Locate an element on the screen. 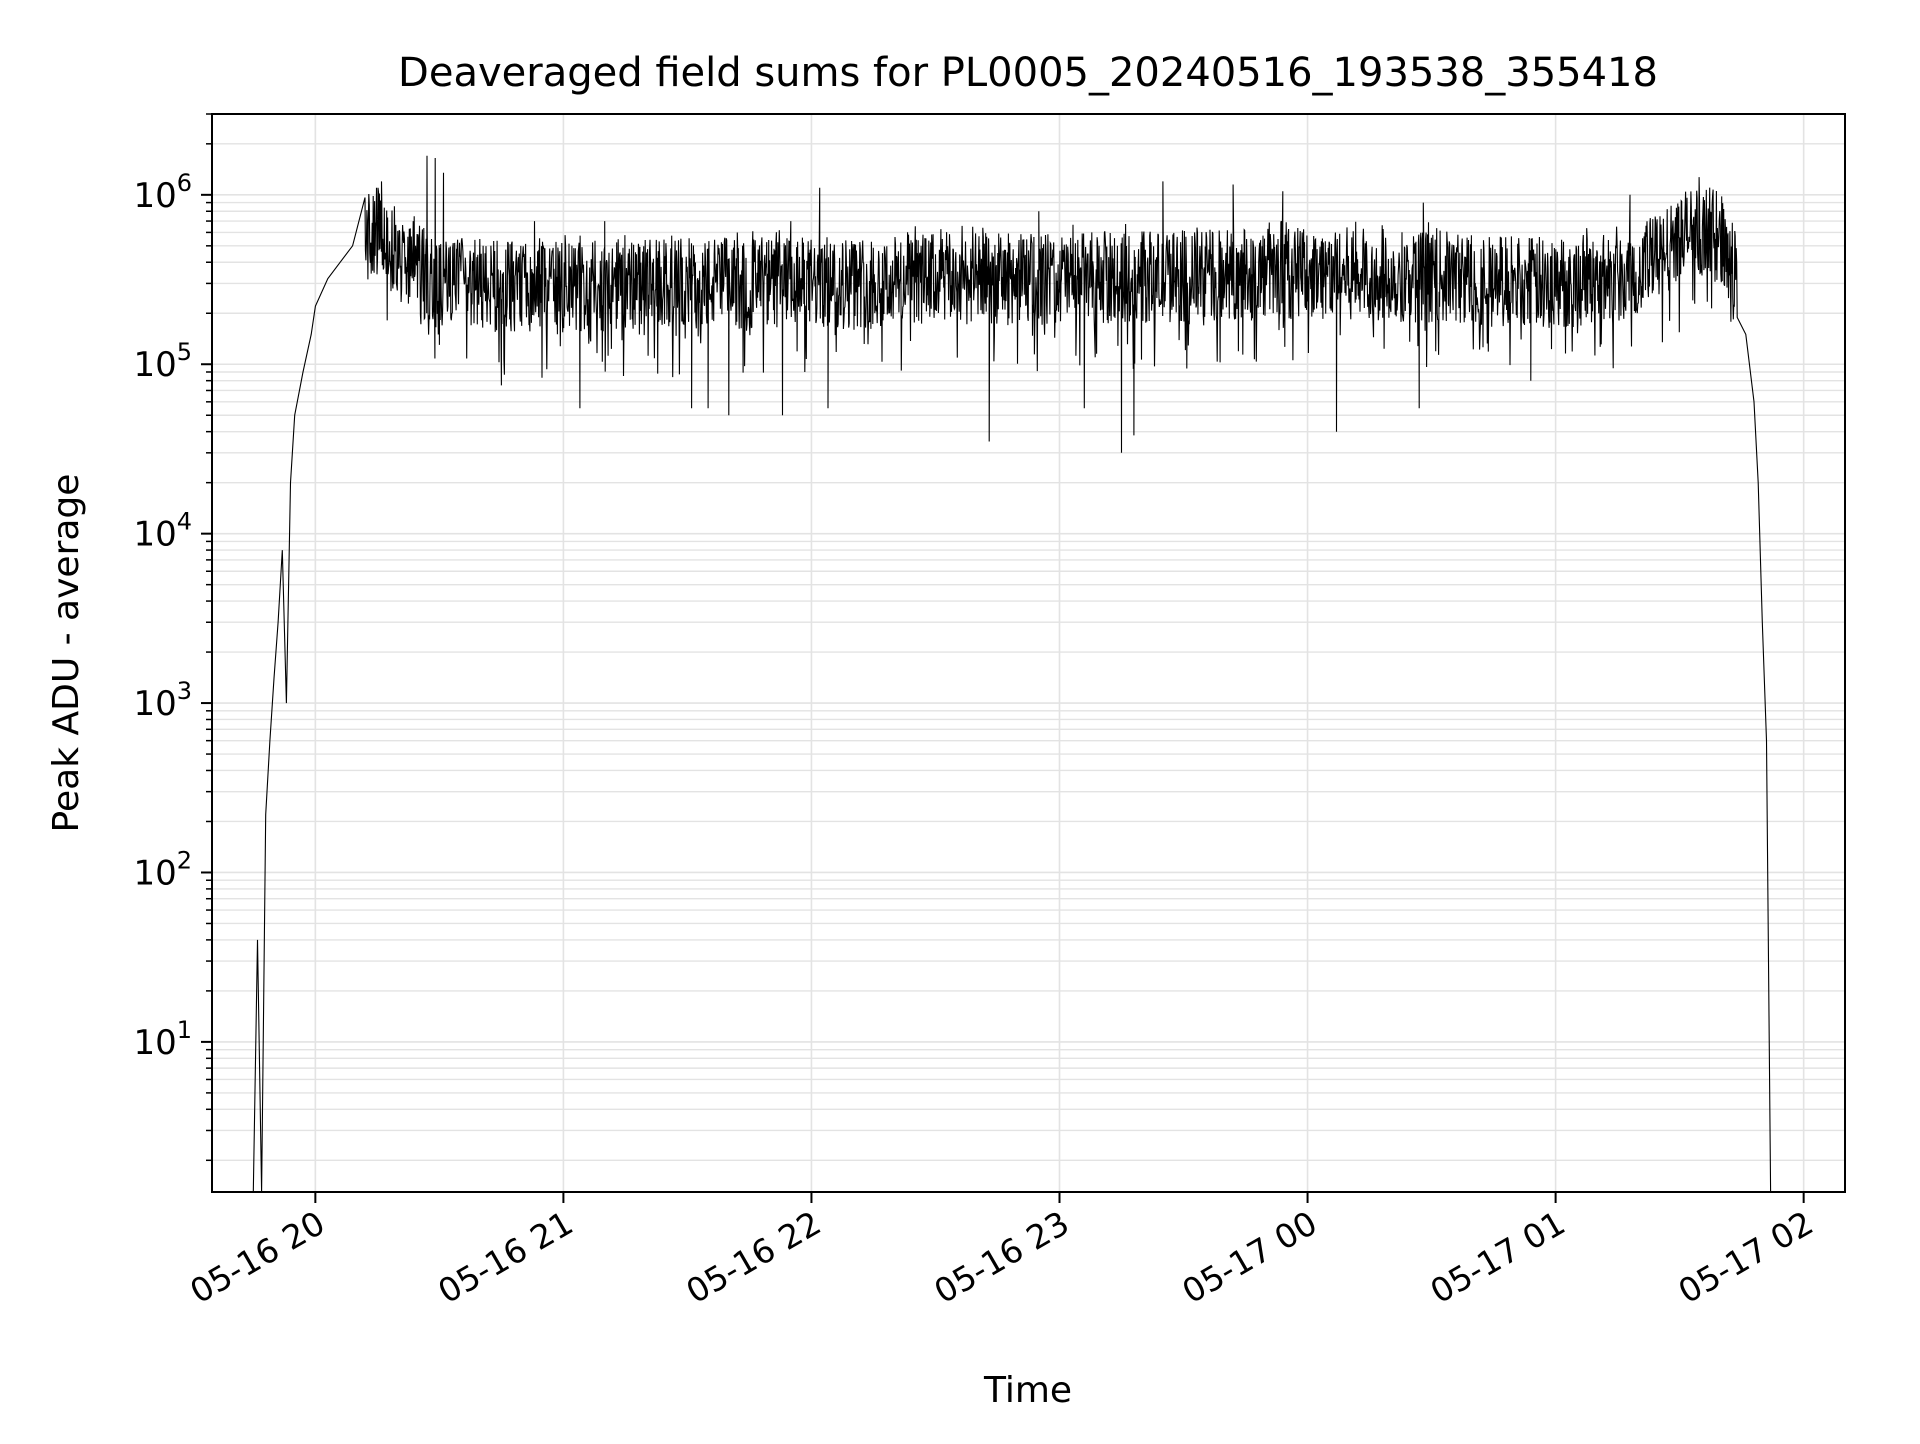  y-axis: 10¹ 10² 10³ 10⁴ 10⁵ 10⁶ is located at coordinates (172, 637).